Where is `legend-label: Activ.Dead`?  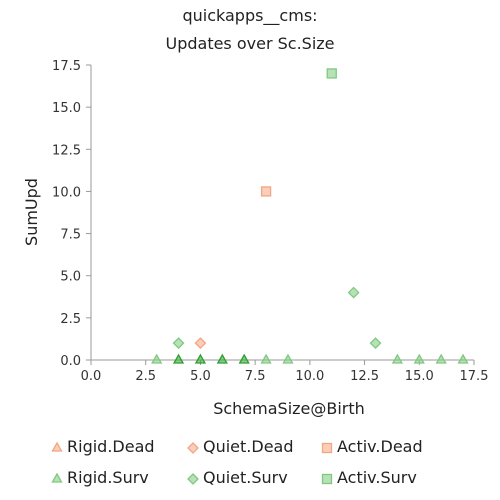
legend-label: Activ.Dead is located at coordinates (380, 446).